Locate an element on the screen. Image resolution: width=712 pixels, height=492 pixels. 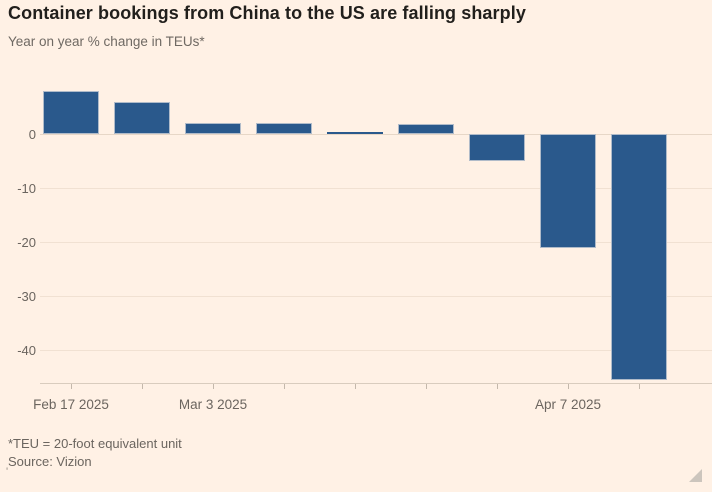
x-axis-line is located at coordinates (376, 383).